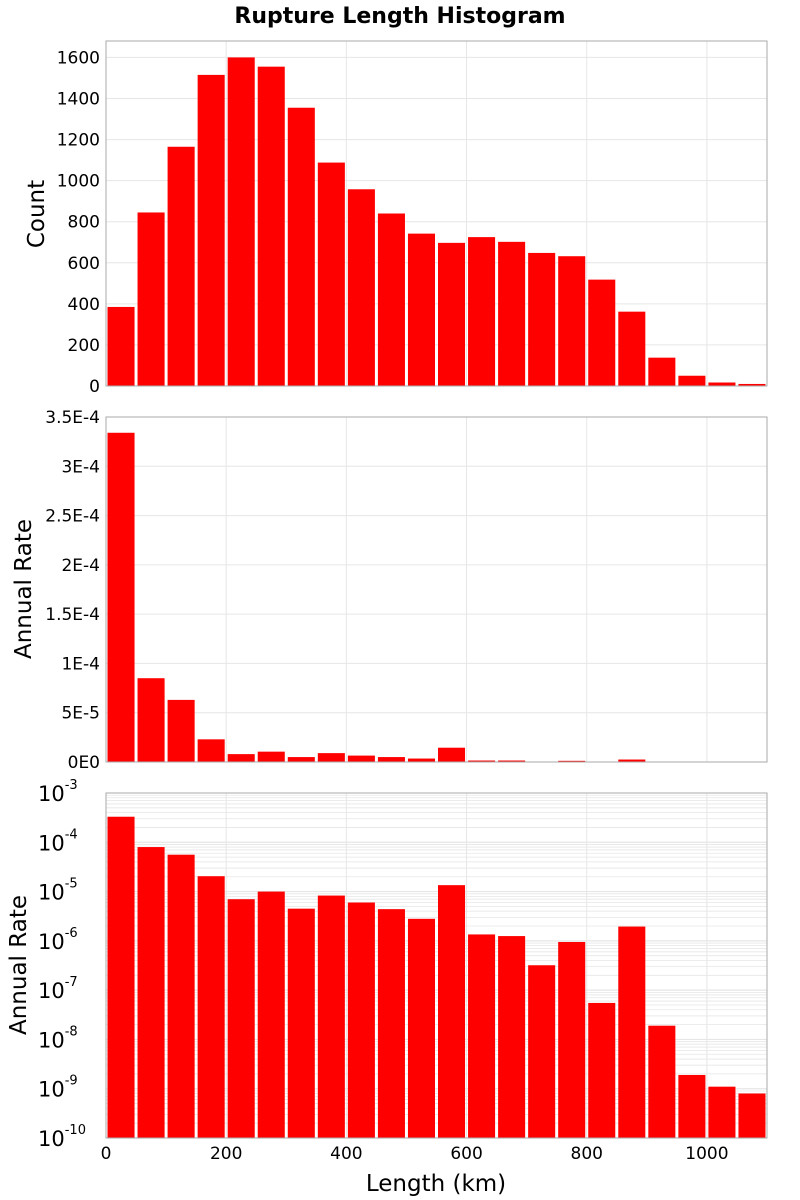 The height and width of the screenshot is (1200, 800). What do you see at coordinates (226, 1154) in the screenshot?
I see `x-tick-label: 200` at bounding box center [226, 1154].